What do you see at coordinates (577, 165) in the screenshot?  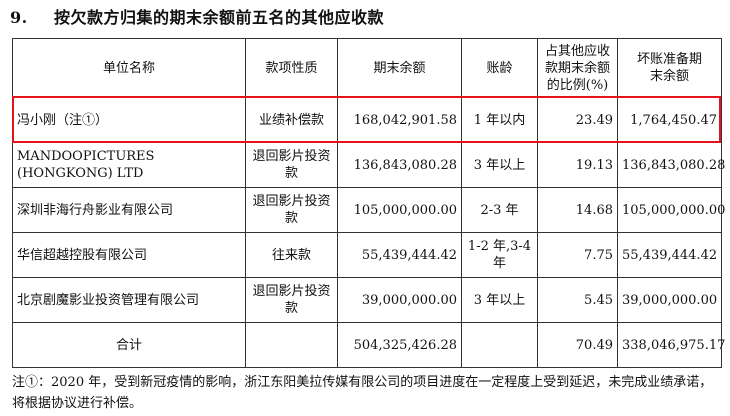 I see `cell-ratio: 19.13` at bounding box center [577, 165].